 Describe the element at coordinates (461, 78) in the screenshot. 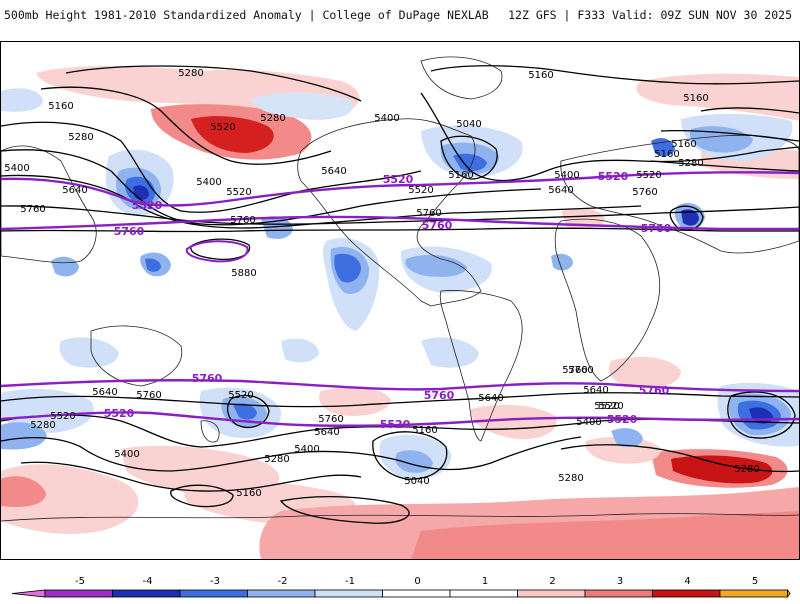

I see `greenland-outline` at that location.